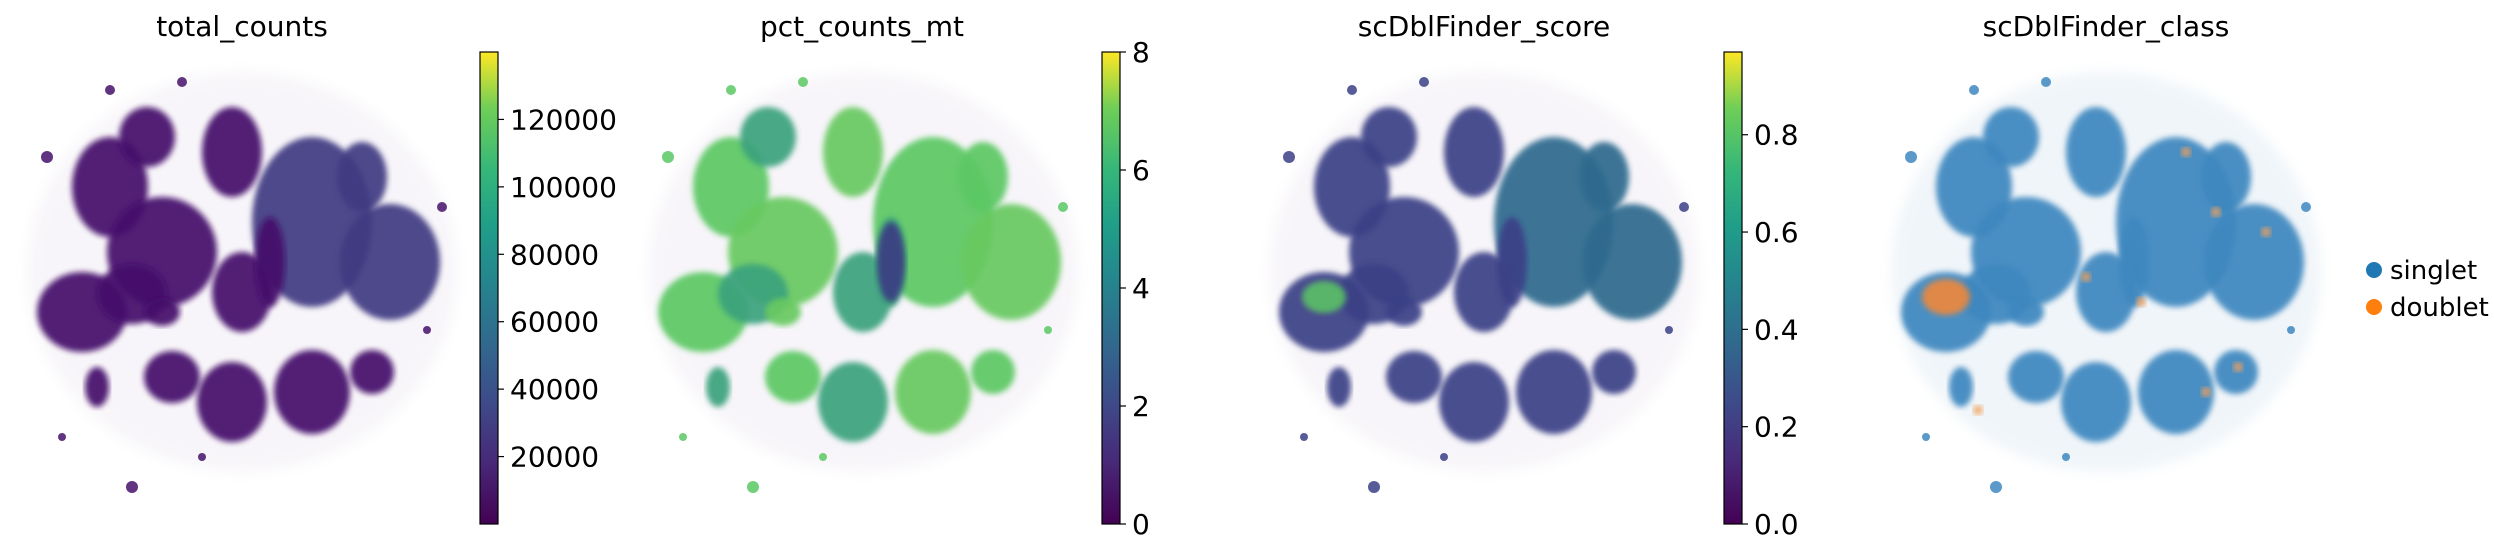  I want to click on legend-marker-doublet, so click(2374, 307).